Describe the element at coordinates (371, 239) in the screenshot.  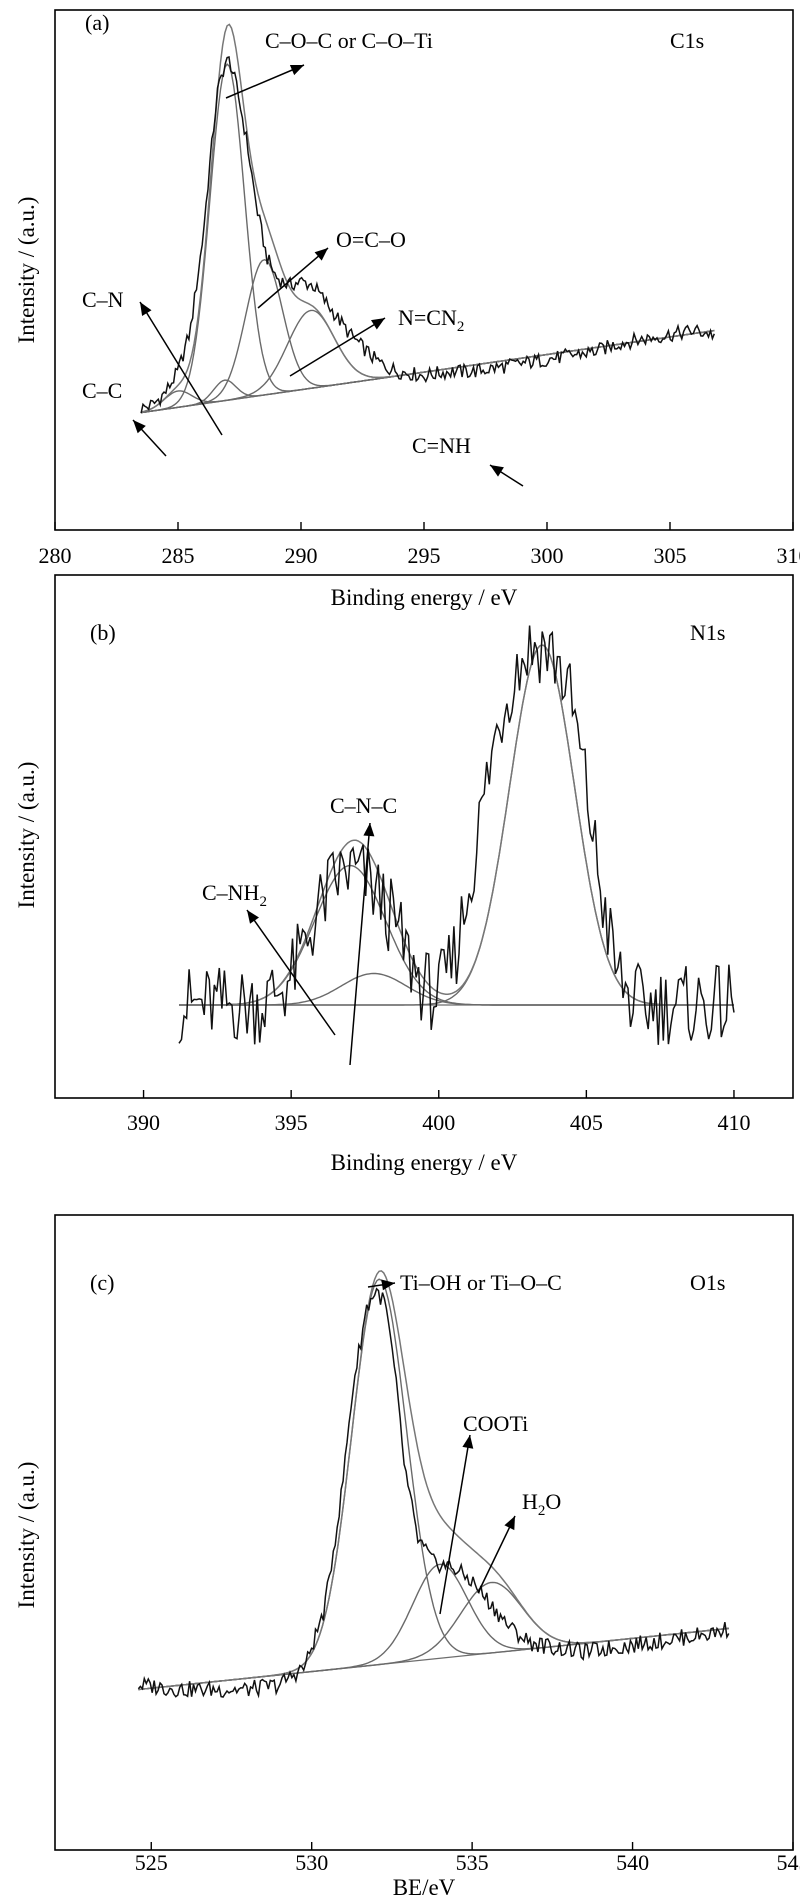
I see `annotation-label: O=C–O` at that location.